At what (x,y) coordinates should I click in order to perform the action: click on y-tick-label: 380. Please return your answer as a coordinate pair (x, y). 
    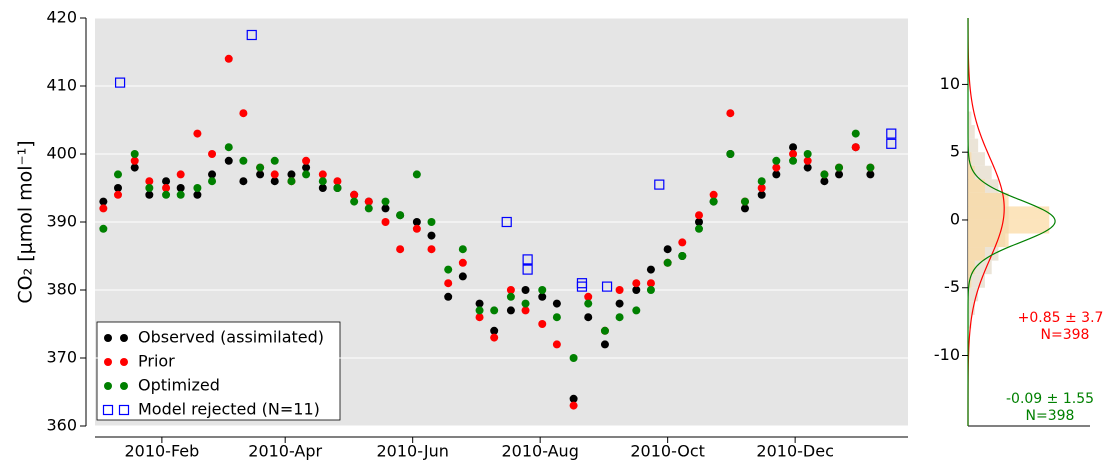
    Looking at the image, I should click on (61, 289).